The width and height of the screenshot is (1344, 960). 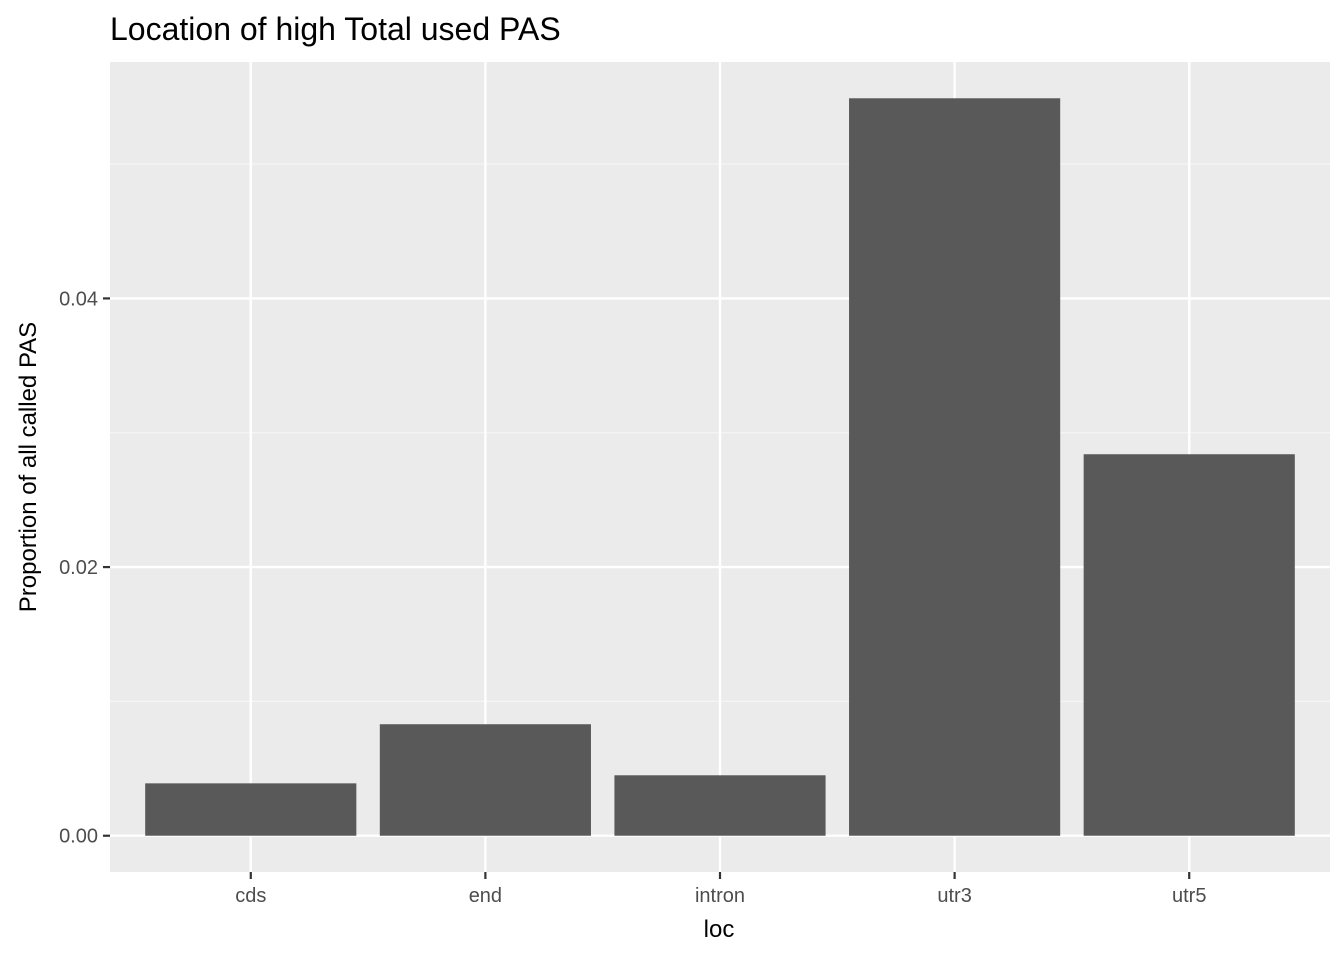 I want to click on x-tick-label: cds, so click(x=250, y=896).